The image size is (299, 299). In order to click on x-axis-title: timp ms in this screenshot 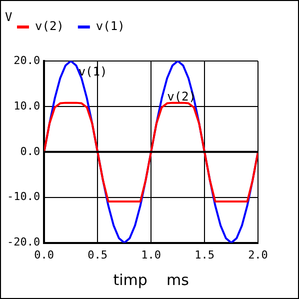, I will do `click(151, 279)`.